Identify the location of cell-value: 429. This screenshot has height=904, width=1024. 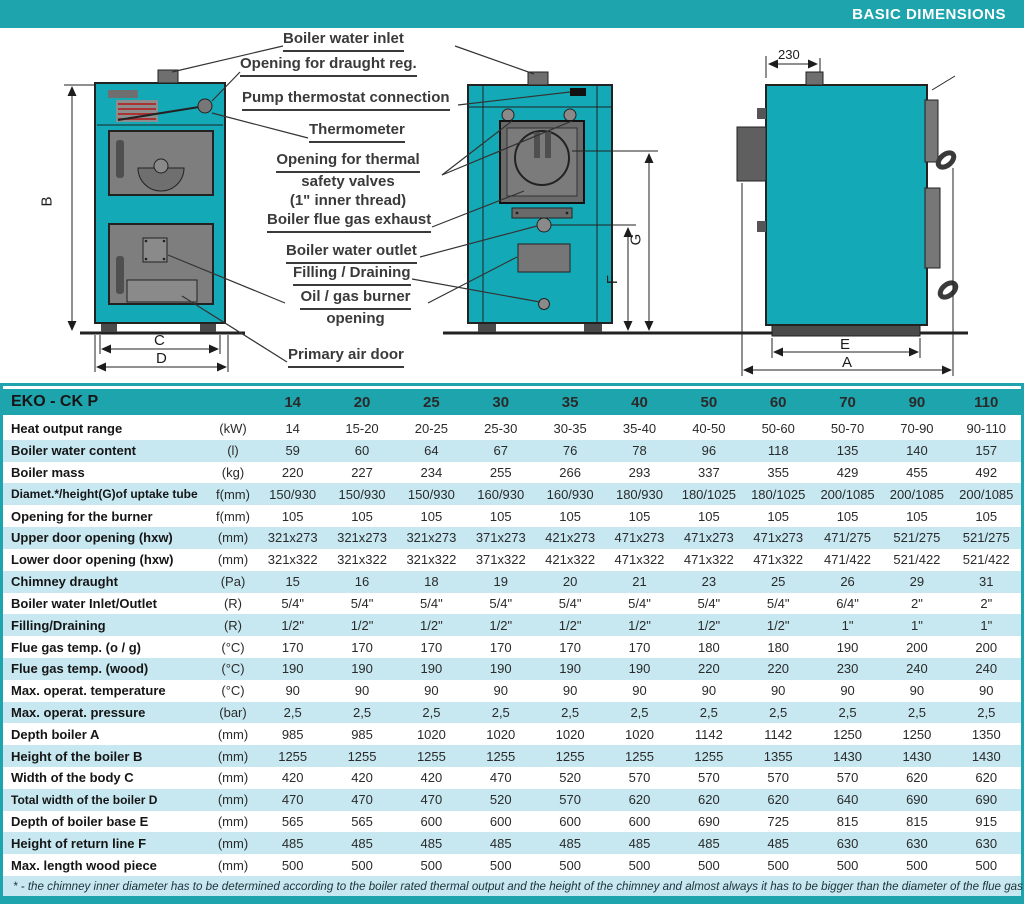
(847, 473).